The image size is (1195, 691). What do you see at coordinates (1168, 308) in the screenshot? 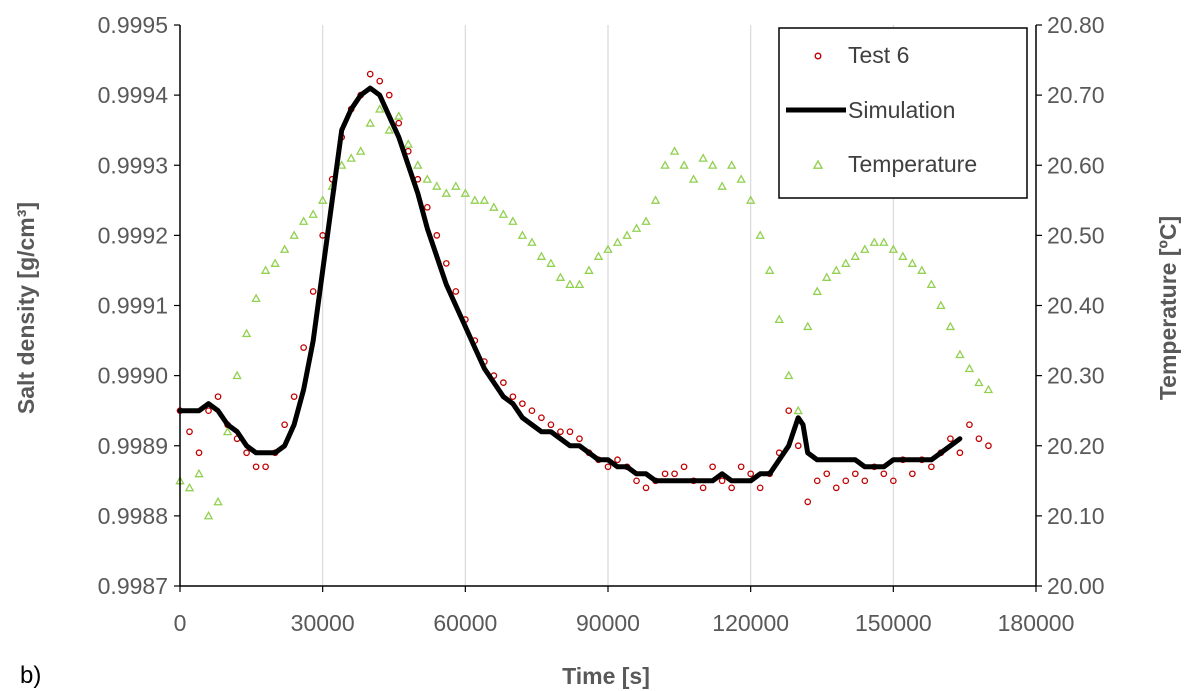
I see `y-right-axis-title: Temperature [ºC]` at bounding box center [1168, 308].